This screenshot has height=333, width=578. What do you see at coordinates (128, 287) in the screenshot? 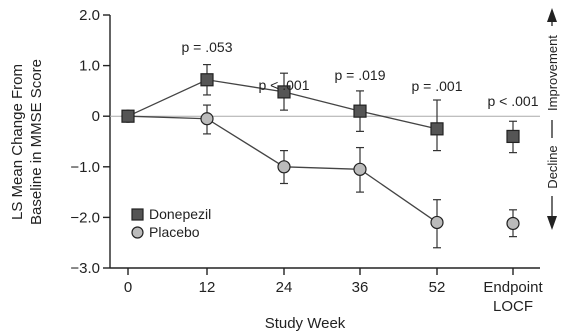
I see `x-tick-label: 0` at bounding box center [128, 287].